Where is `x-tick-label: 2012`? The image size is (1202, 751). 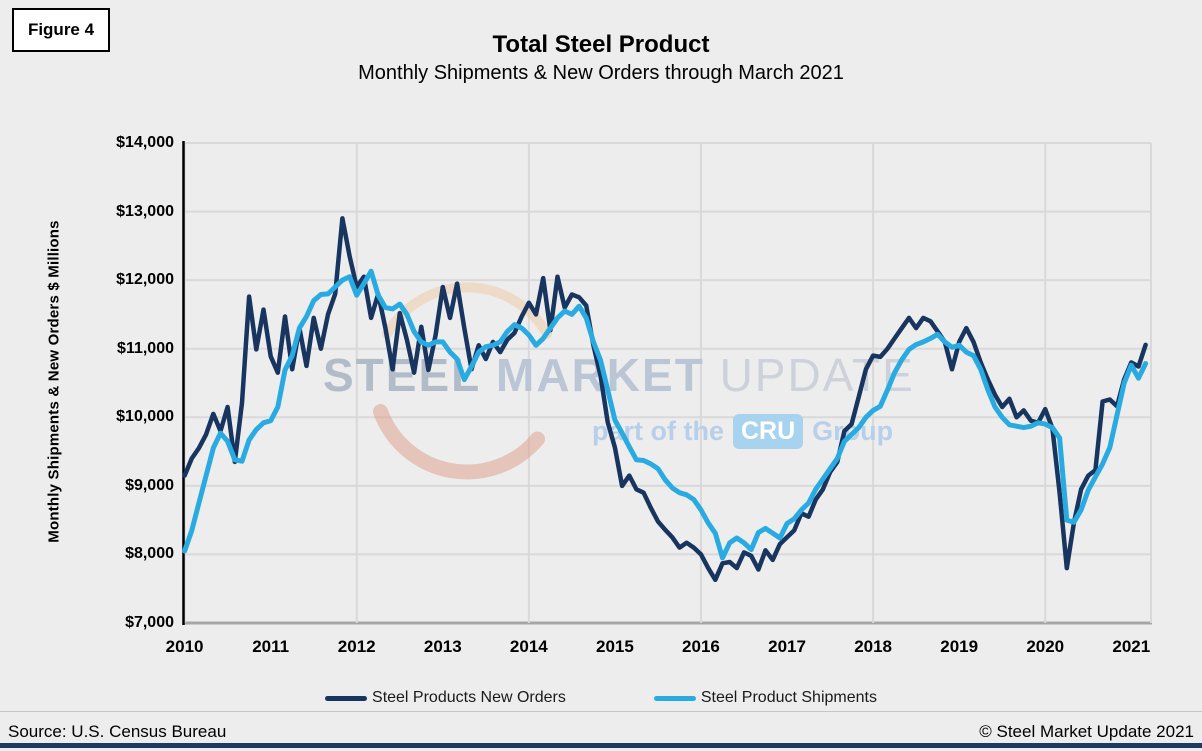 x-tick-label: 2012 is located at coordinates (356, 646).